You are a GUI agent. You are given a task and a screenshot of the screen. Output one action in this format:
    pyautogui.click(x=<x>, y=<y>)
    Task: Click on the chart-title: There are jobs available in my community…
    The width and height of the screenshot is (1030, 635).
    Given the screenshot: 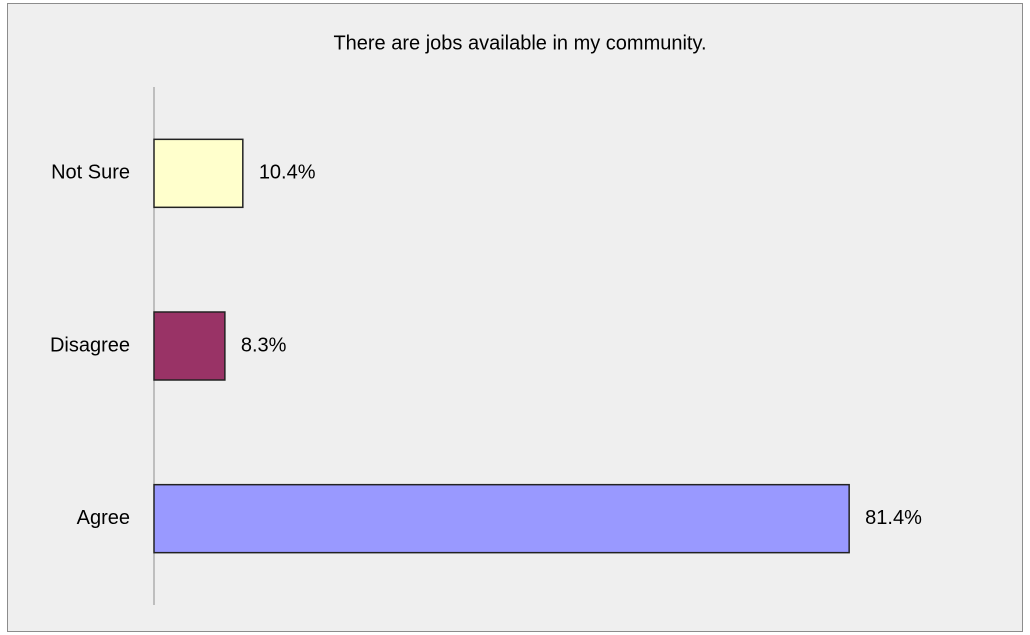 What is the action you would take?
    pyautogui.click(x=519, y=43)
    